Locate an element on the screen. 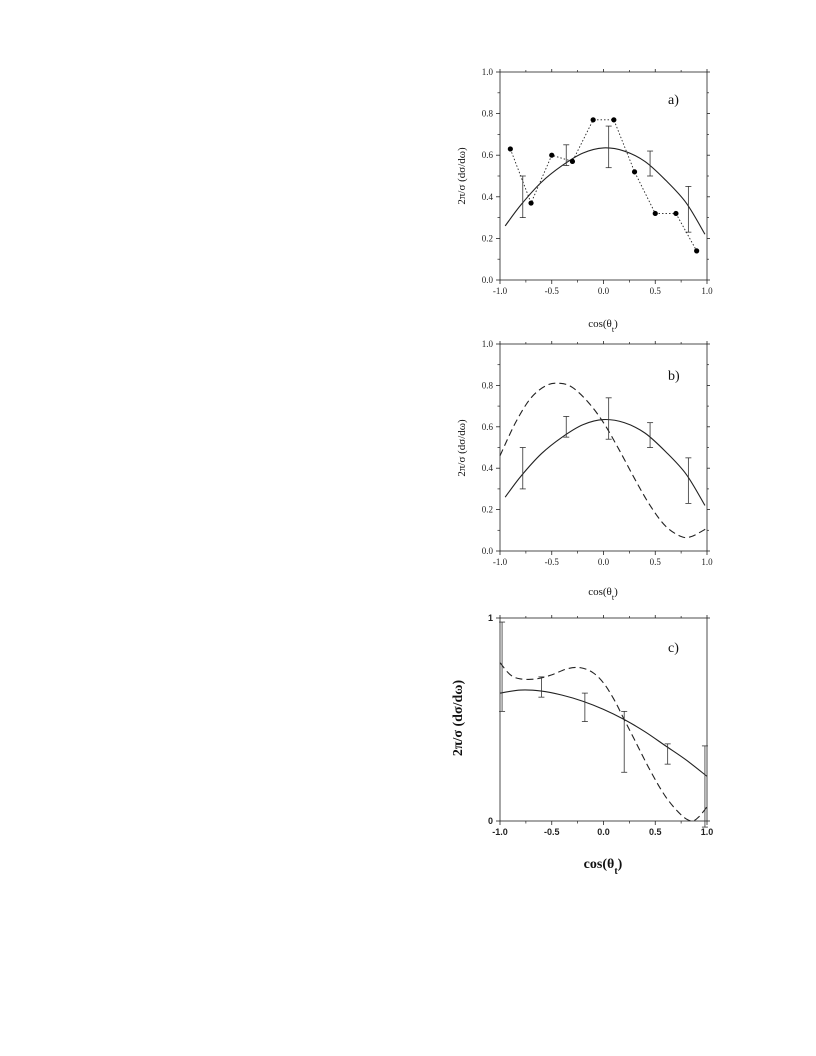 Image resolution: width=816 pixels, height=1056 pixels. panel-label: a) is located at coordinates (673, 100).